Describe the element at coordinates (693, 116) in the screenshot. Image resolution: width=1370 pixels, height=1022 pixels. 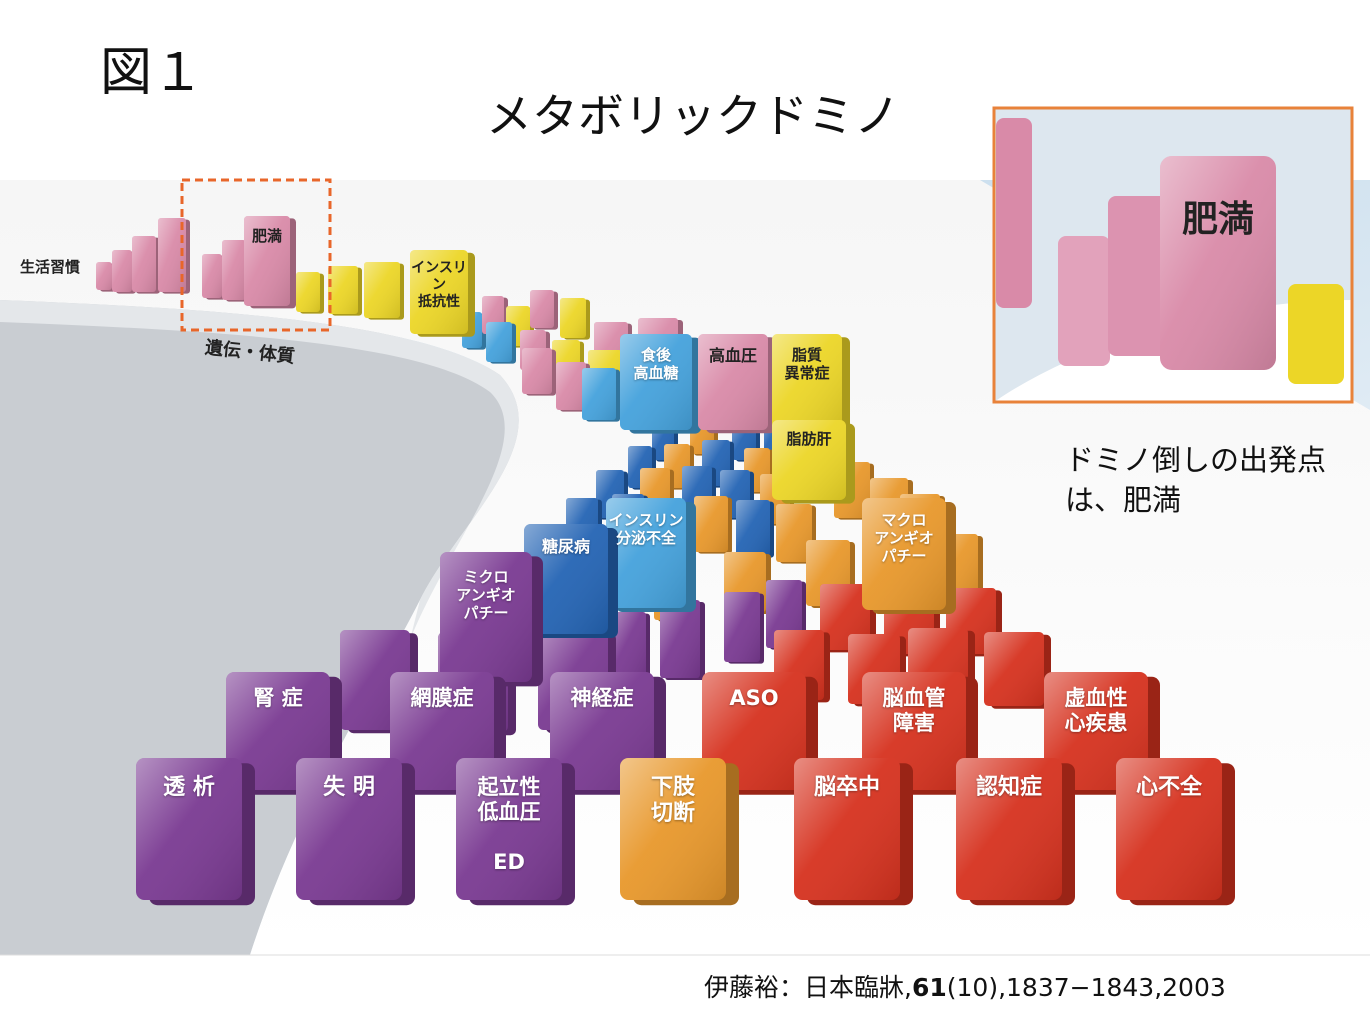
I see `page-title: メタボリックドミノ` at that location.